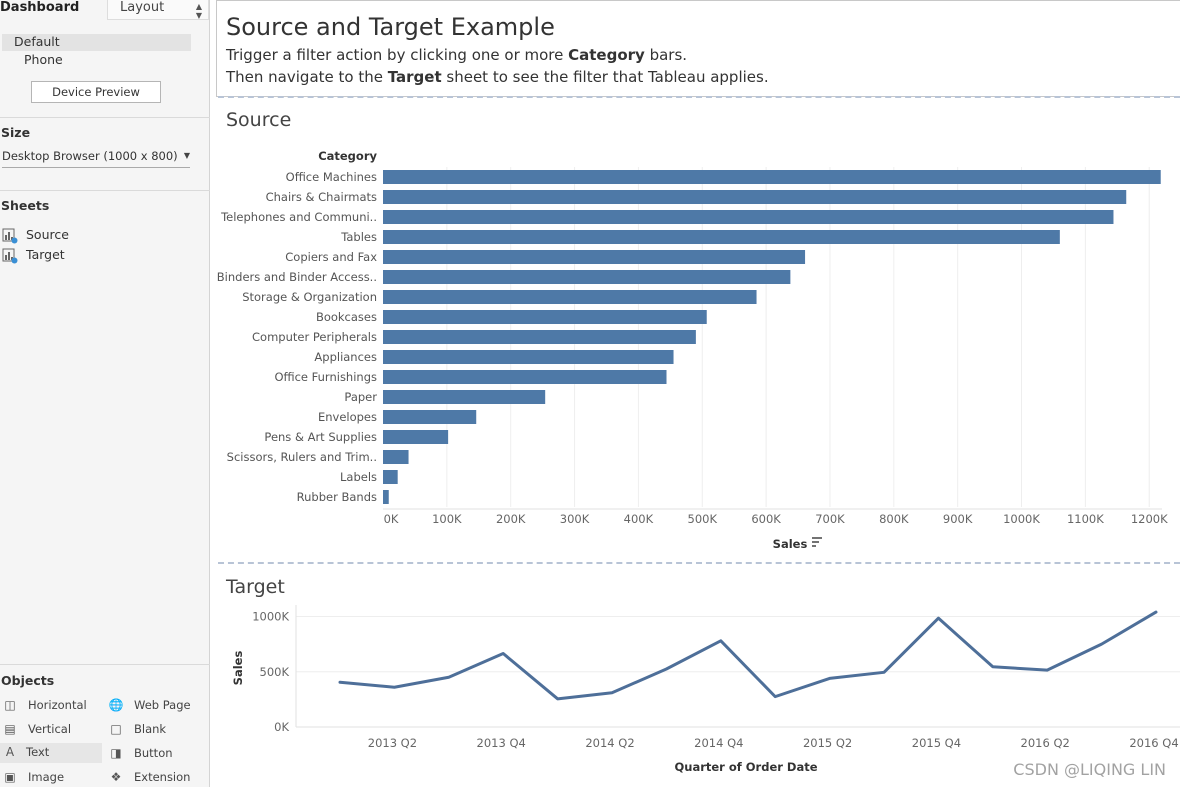 The height and width of the screenshot is (787, 1180). Describe the element at coordinates (25, 205) in the screenshot. I see `sheets-section-title: Sheets` at that location.